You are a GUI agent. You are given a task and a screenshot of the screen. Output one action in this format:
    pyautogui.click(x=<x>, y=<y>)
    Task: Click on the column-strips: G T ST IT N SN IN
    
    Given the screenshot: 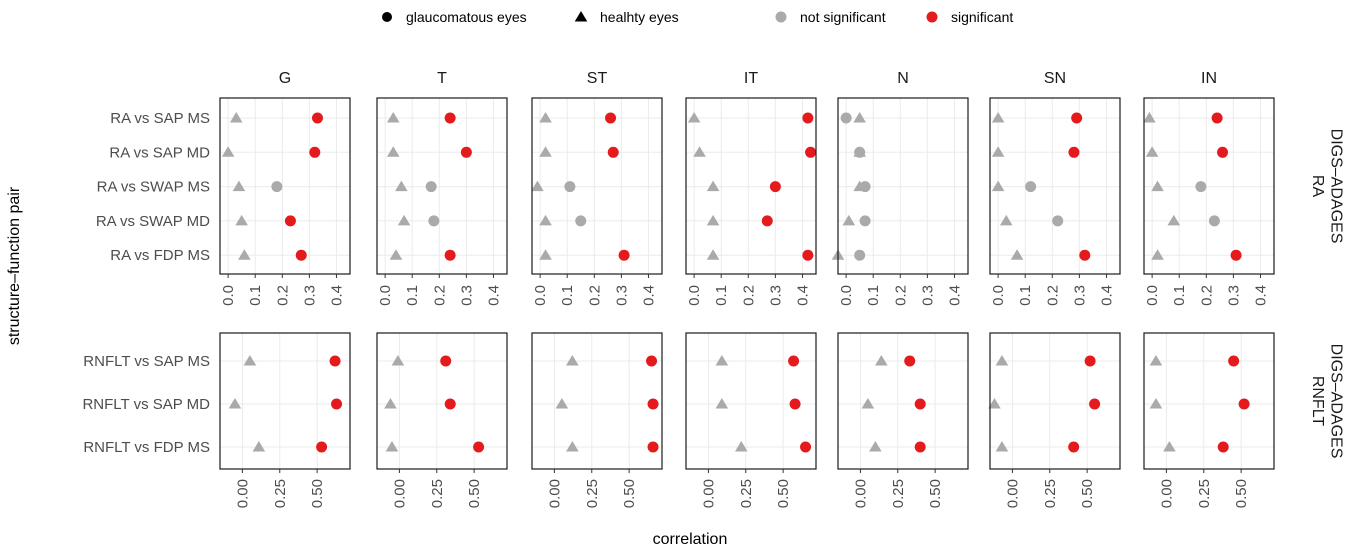 What is the action you would take?
    pyautogui.click(x=748, y=78)
    